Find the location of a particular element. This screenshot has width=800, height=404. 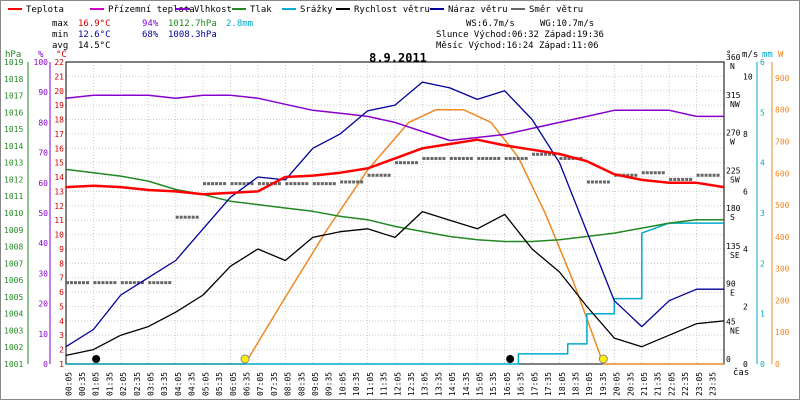

time-tick-label: 16:35 is located at coordinates (521, 384).